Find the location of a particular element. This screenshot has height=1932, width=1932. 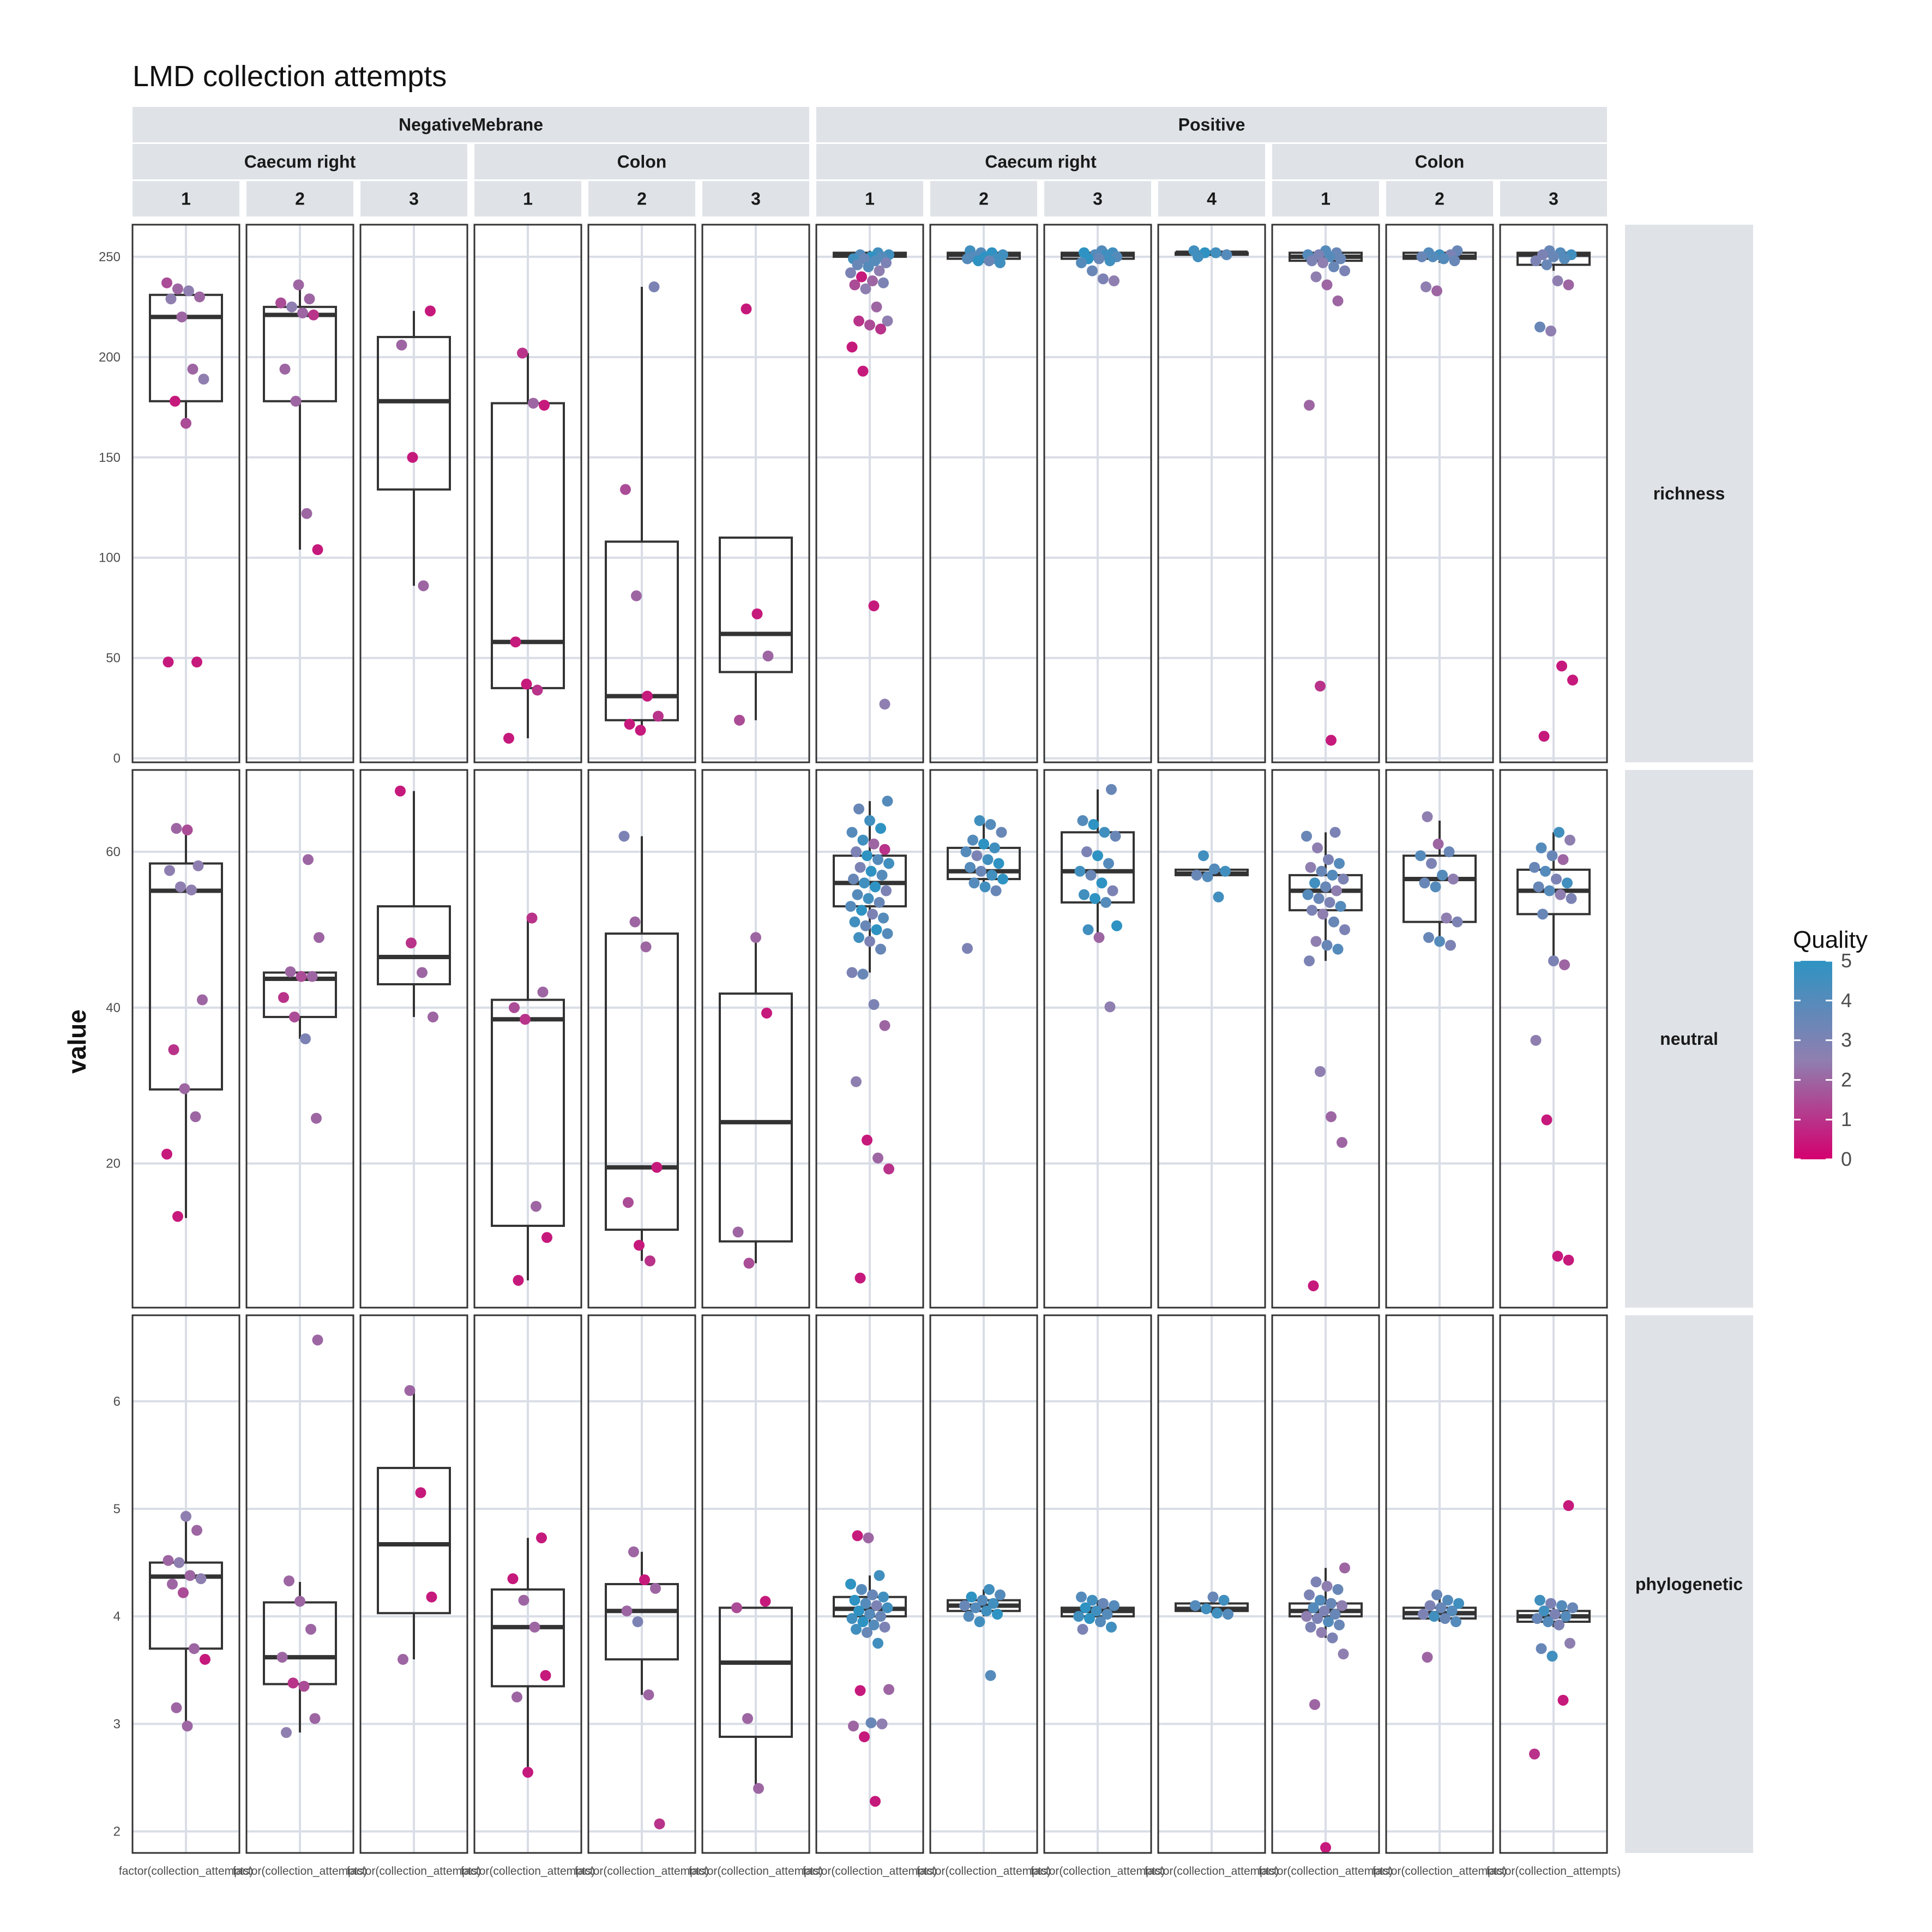

metric-strip-label: neutral is located at coordinates (1689, 1039).